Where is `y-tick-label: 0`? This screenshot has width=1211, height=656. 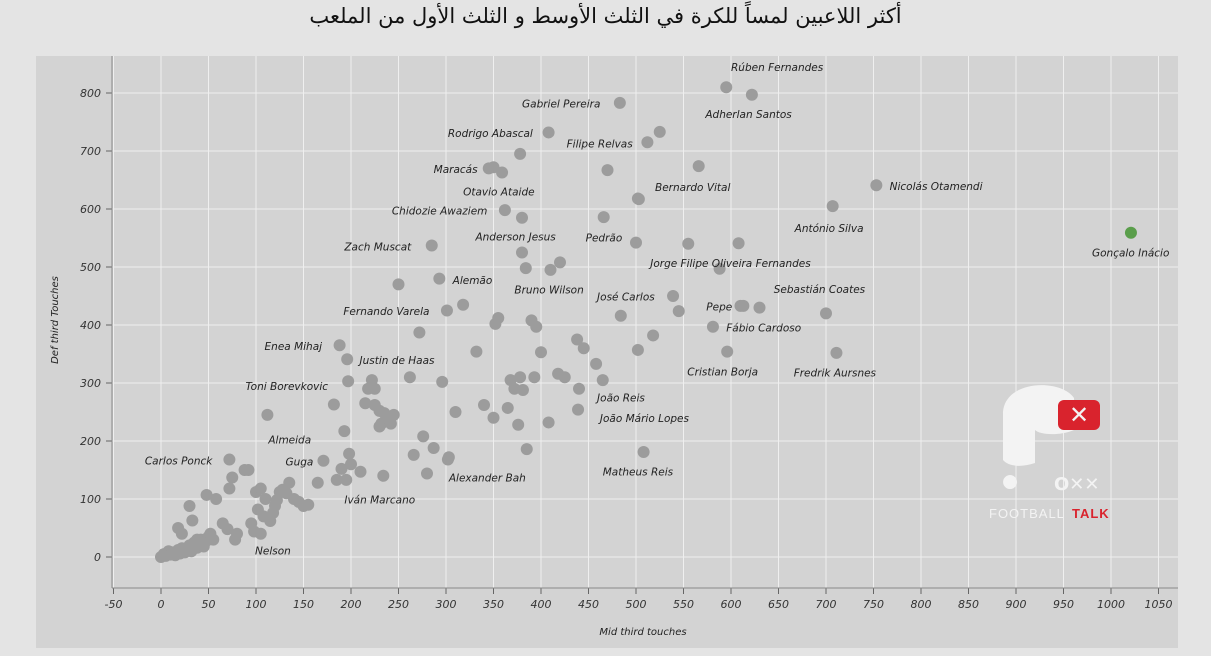
y-tick-label: 0 is located at coordinates (97, 557).